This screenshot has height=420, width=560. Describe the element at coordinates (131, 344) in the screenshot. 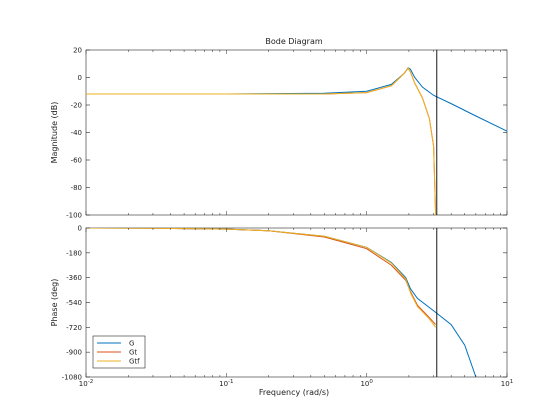

I see `legend-label-g: G` at that location.